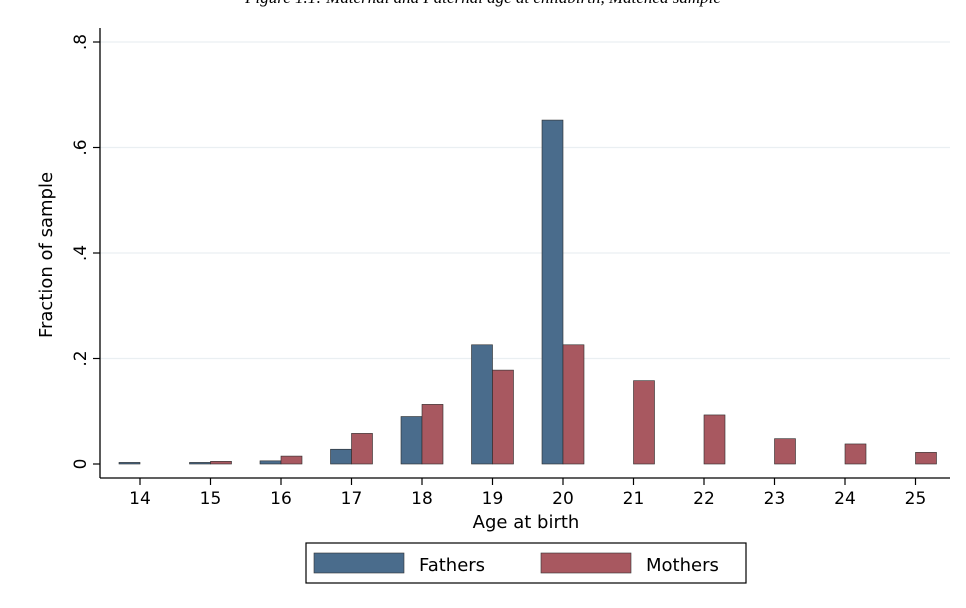  Describe the element at coordinates (46, 255) in the screenshot. I see `y-axis-title: Fraction of sample` at that location.